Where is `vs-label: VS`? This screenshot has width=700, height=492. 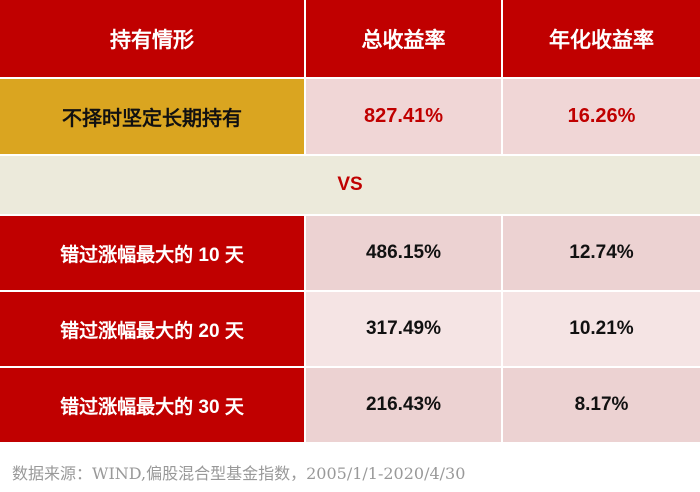
vs-label: VS is located at coordinates (350, 186).